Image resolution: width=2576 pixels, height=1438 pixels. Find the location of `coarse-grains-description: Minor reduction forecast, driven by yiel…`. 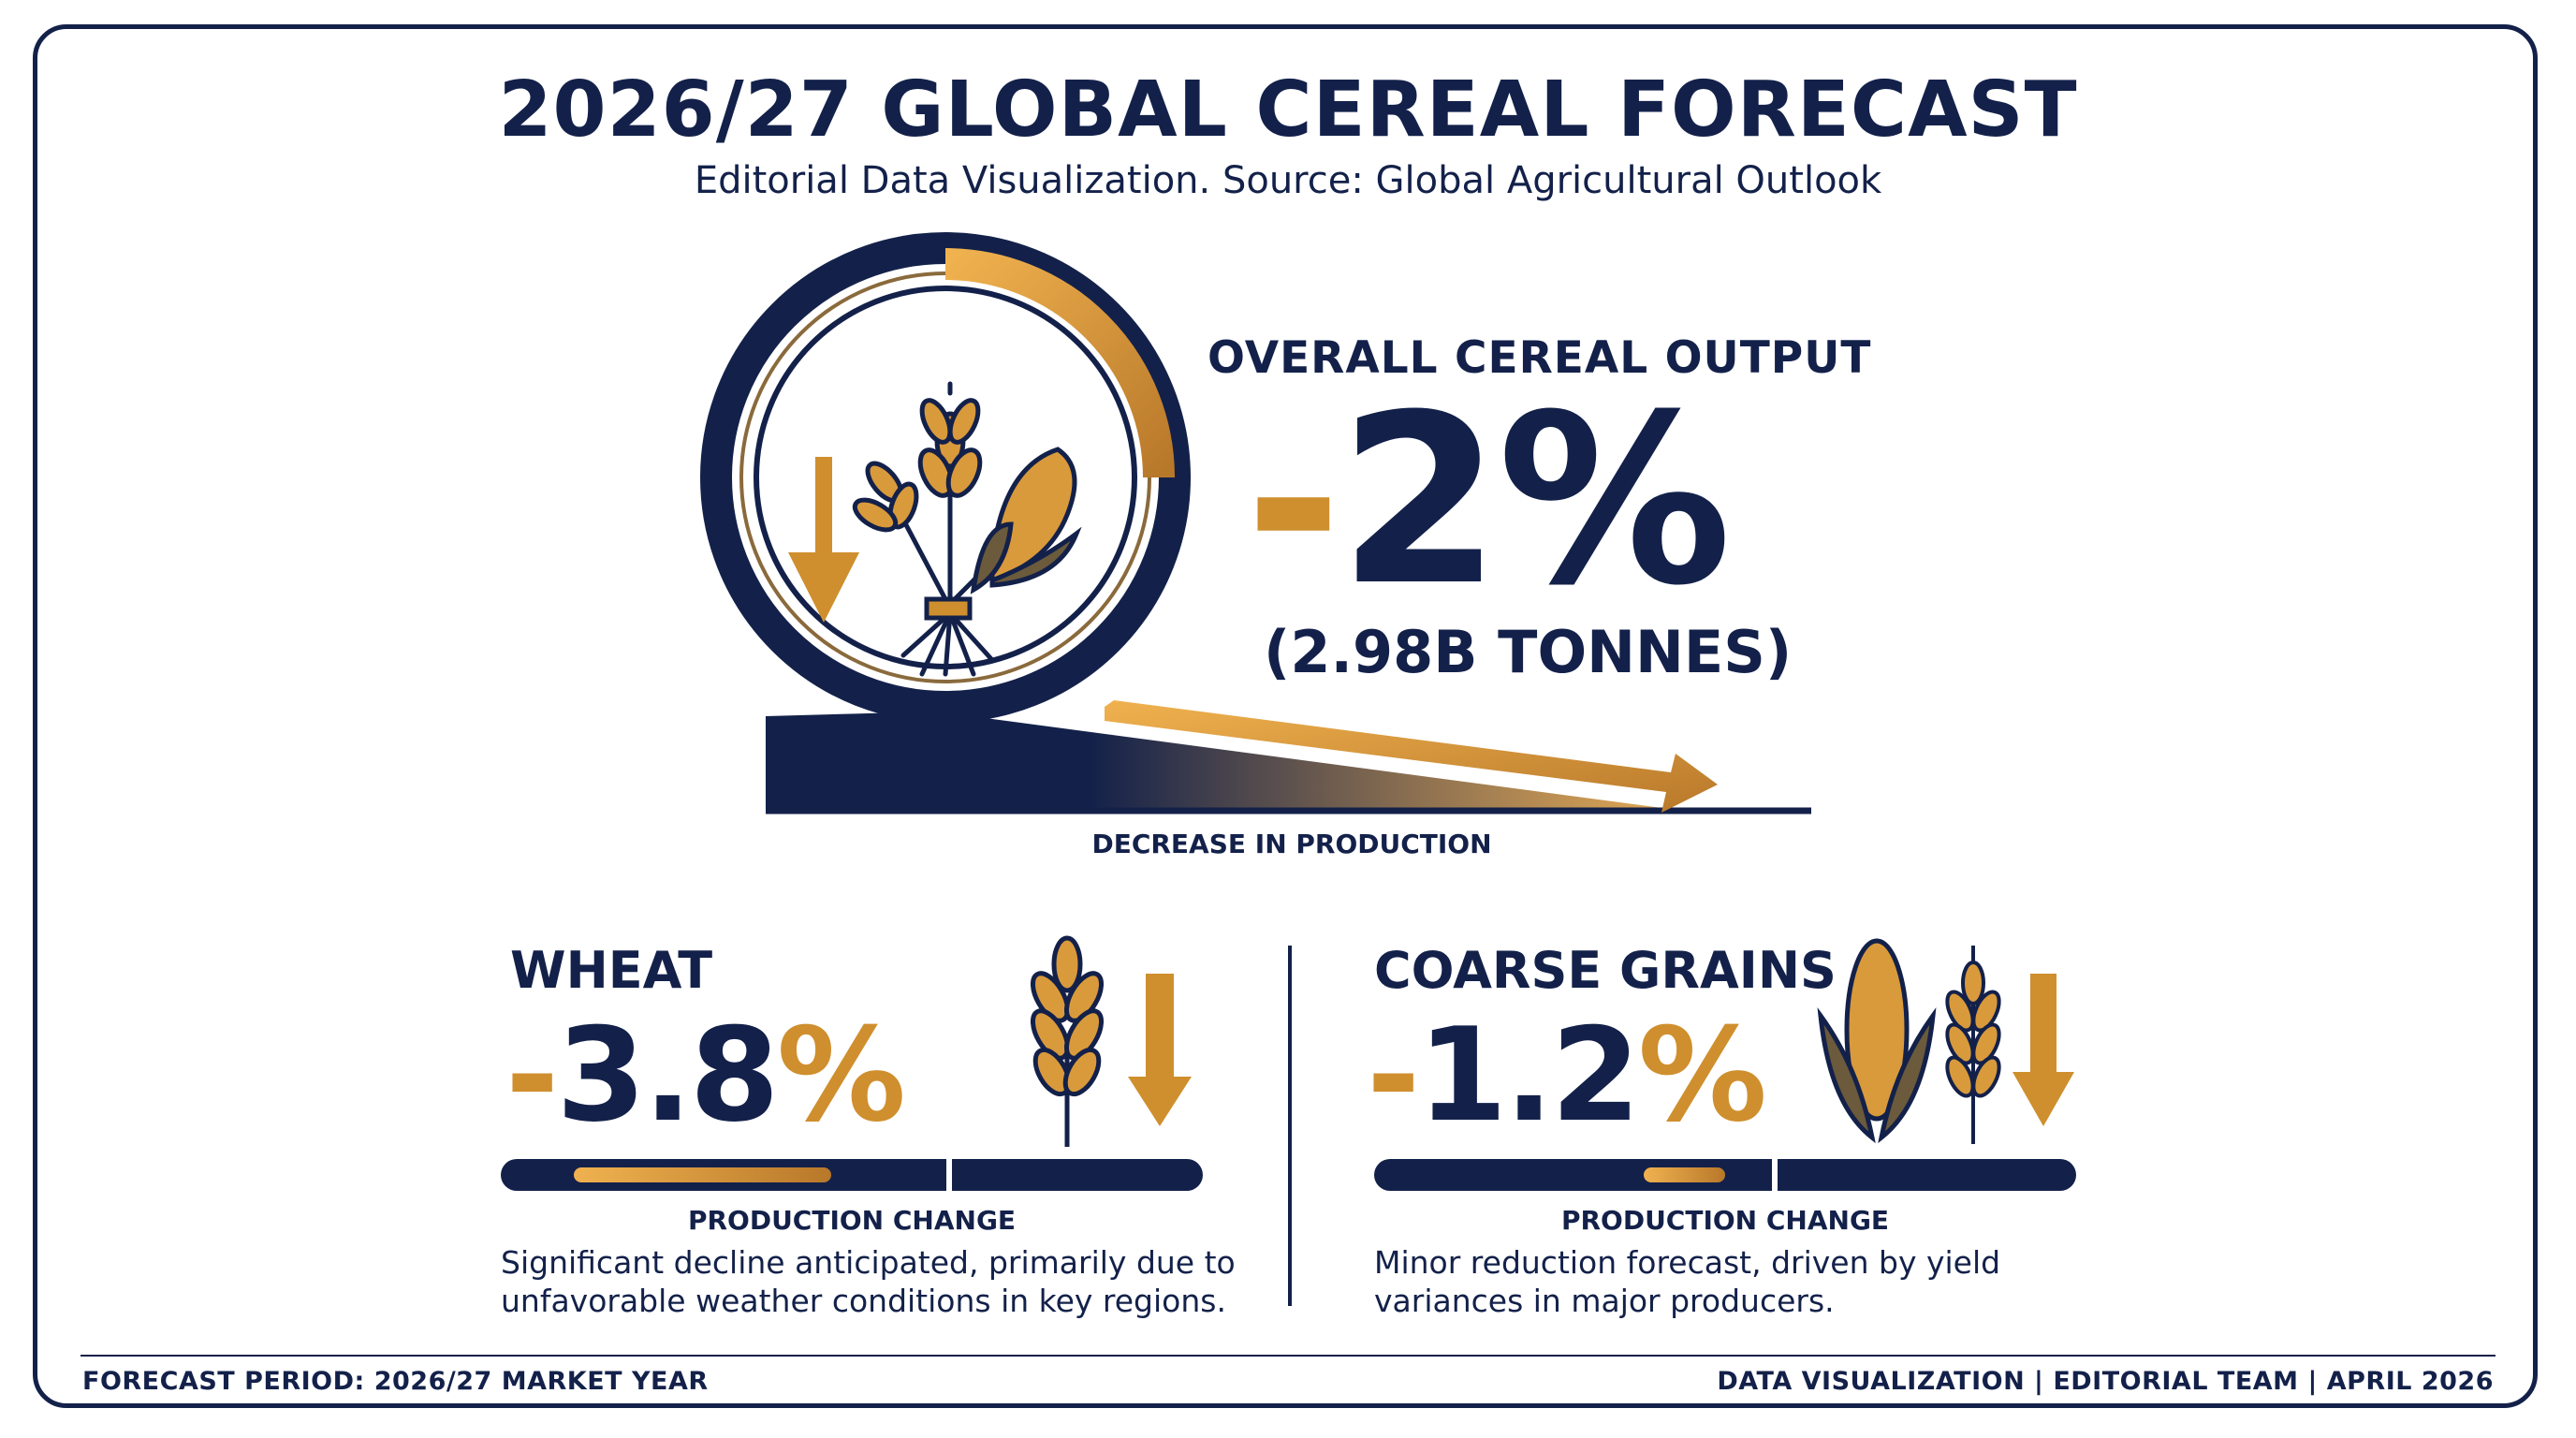

coarse-grains-description: Minor reduction forecast, driven by yiel… is located at coordinates (1687, 1281).